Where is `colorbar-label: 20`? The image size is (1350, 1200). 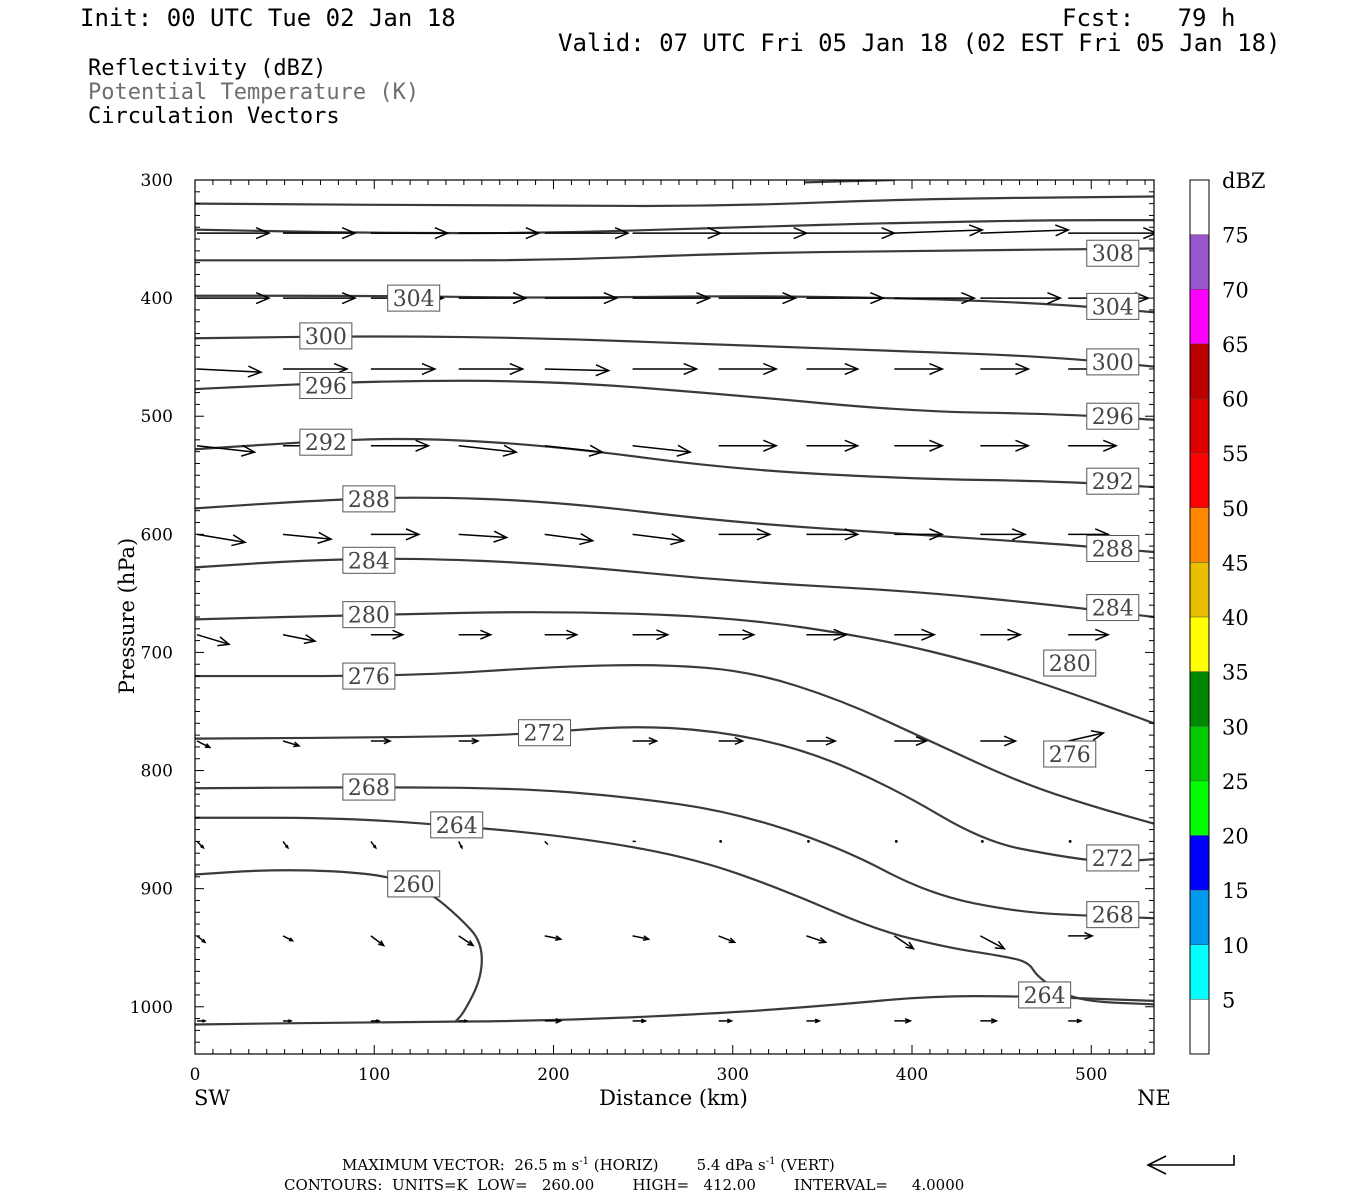
colorbar-label: 20 is located at coordinates (1235, 837).